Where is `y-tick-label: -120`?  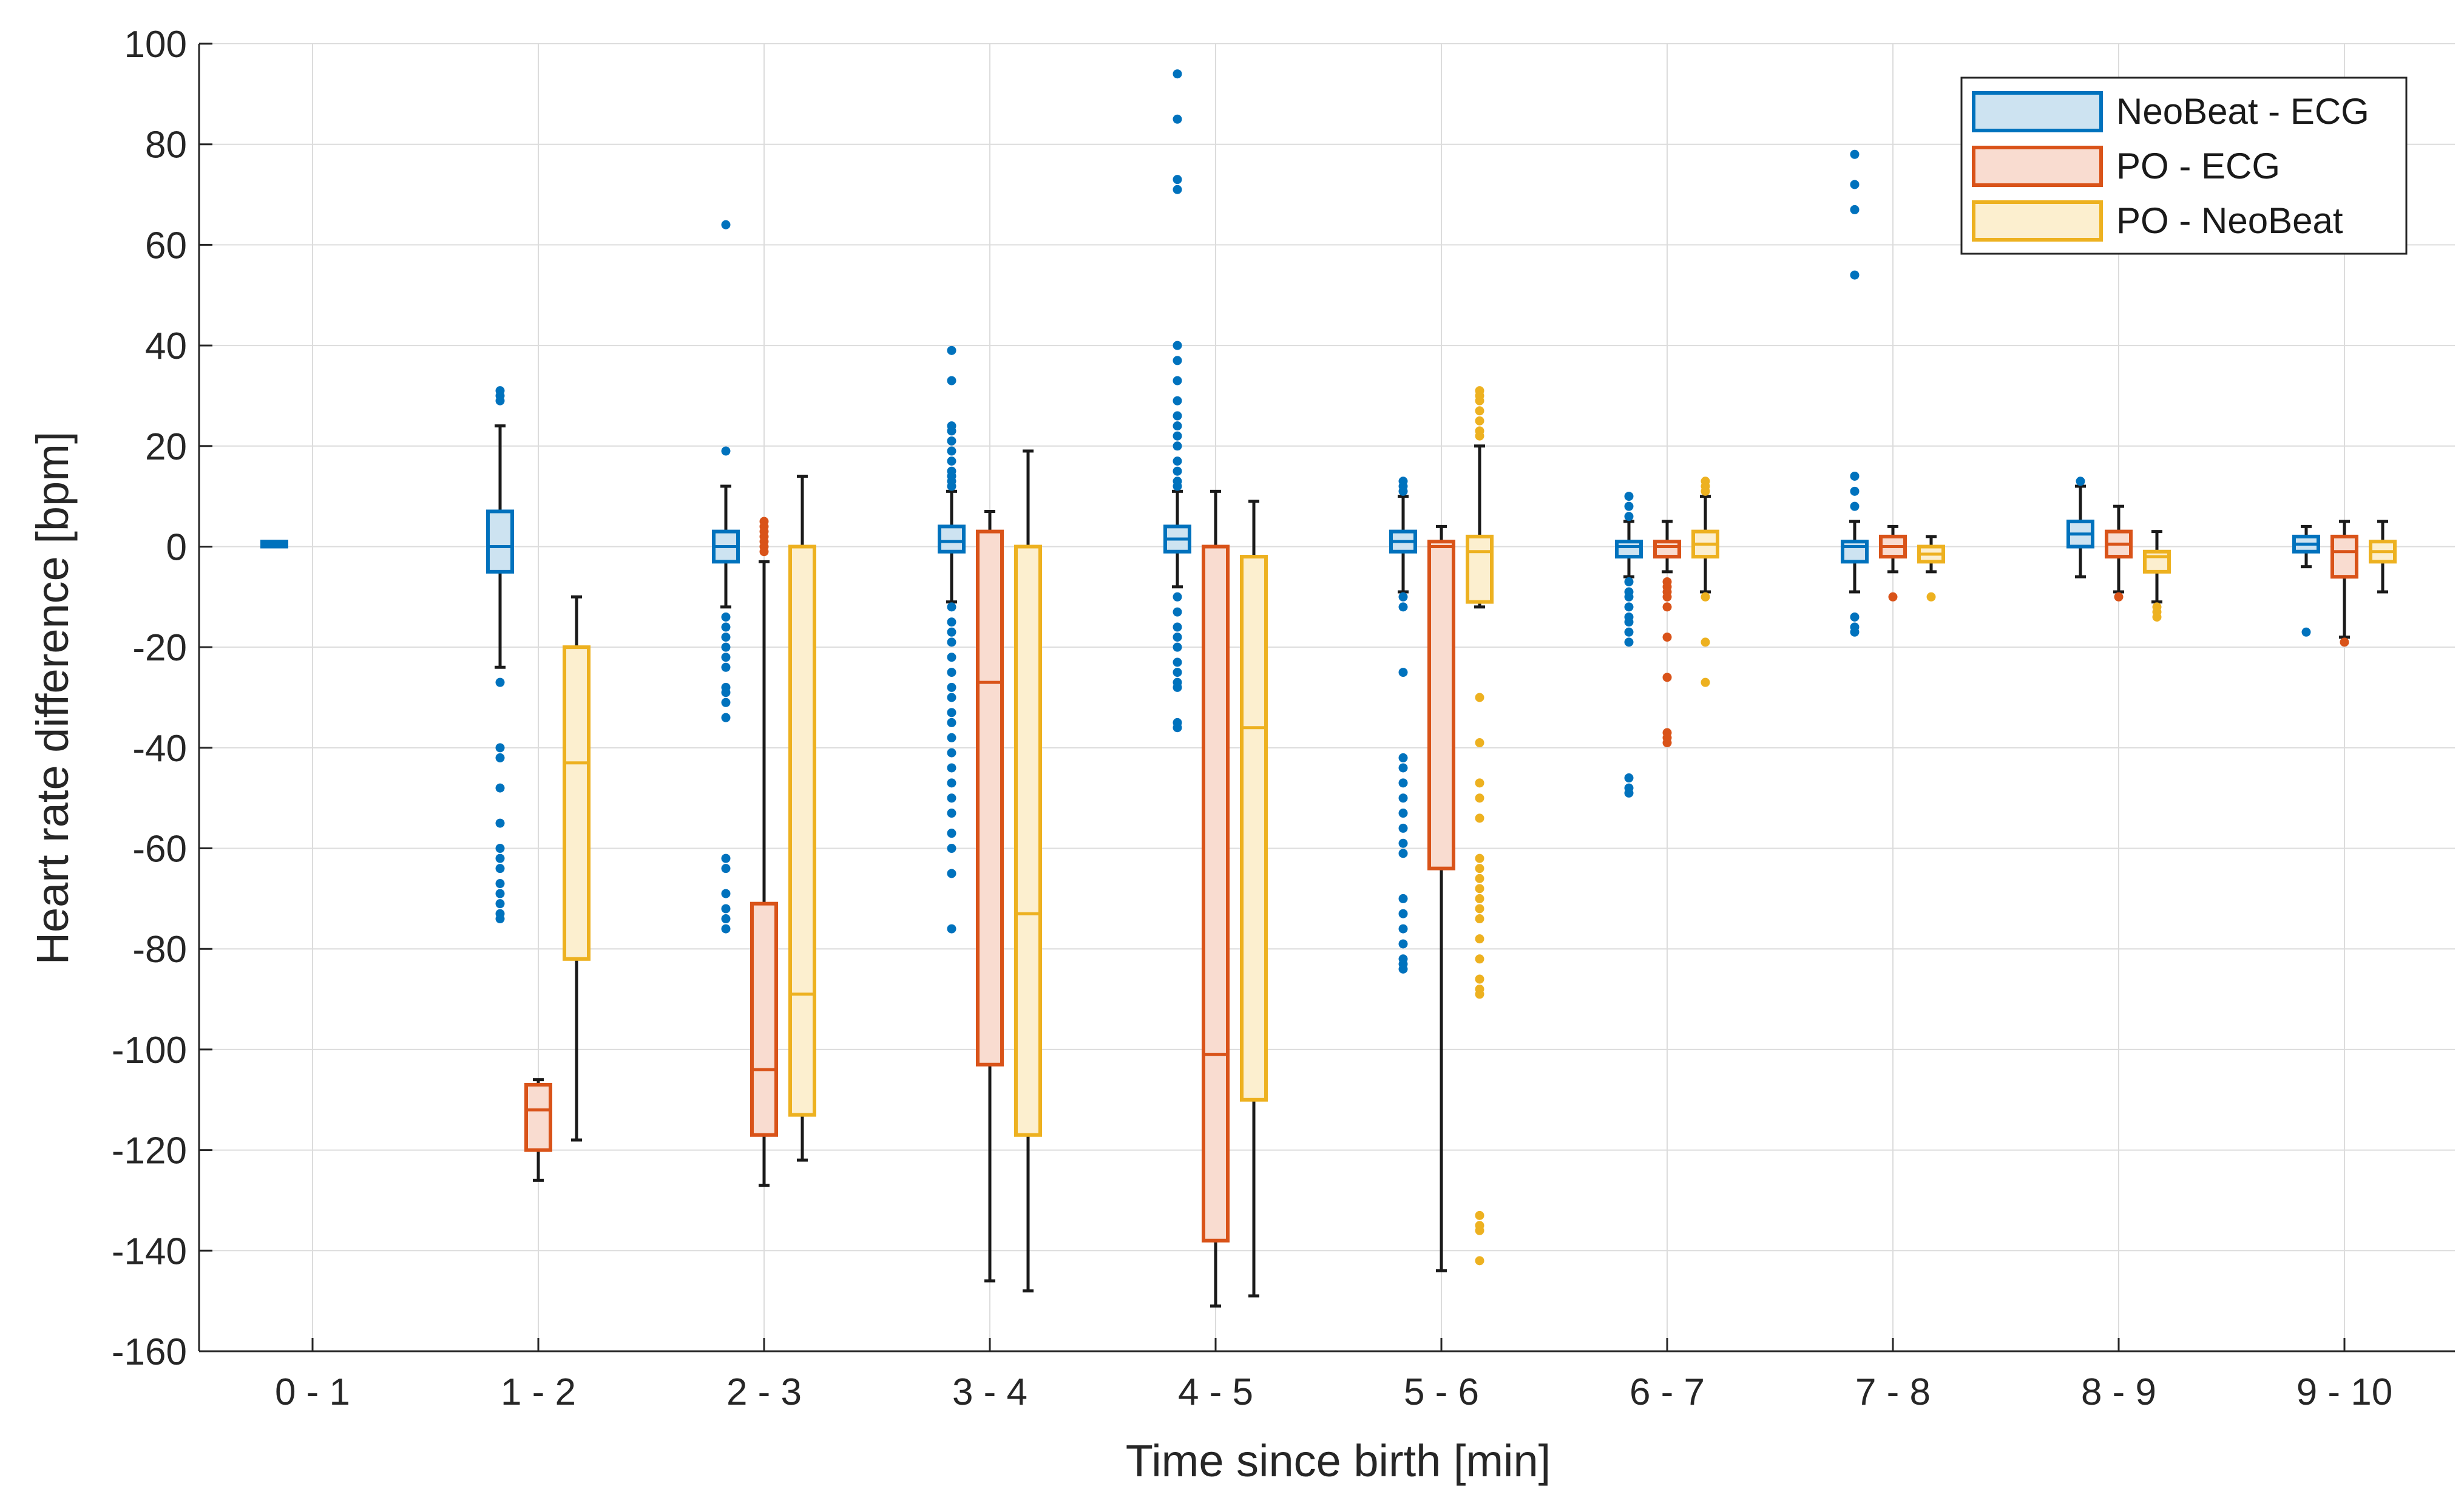
y-tick-label: -120 is located at coordinates (149, 1151).